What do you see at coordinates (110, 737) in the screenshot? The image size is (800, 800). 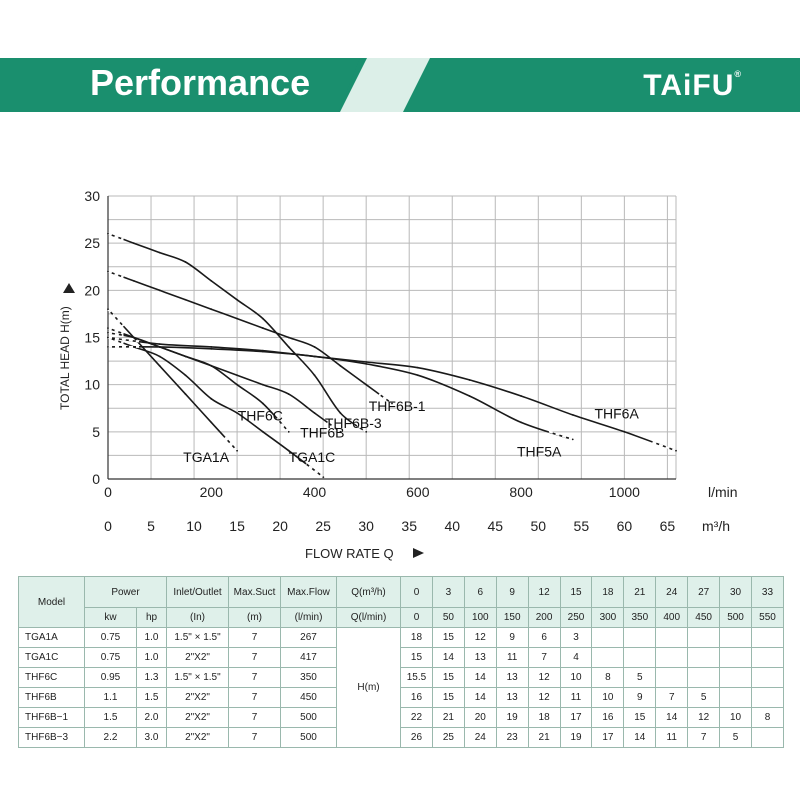 I see `kw-cell: 2.2` at bounding box center [110, 737].